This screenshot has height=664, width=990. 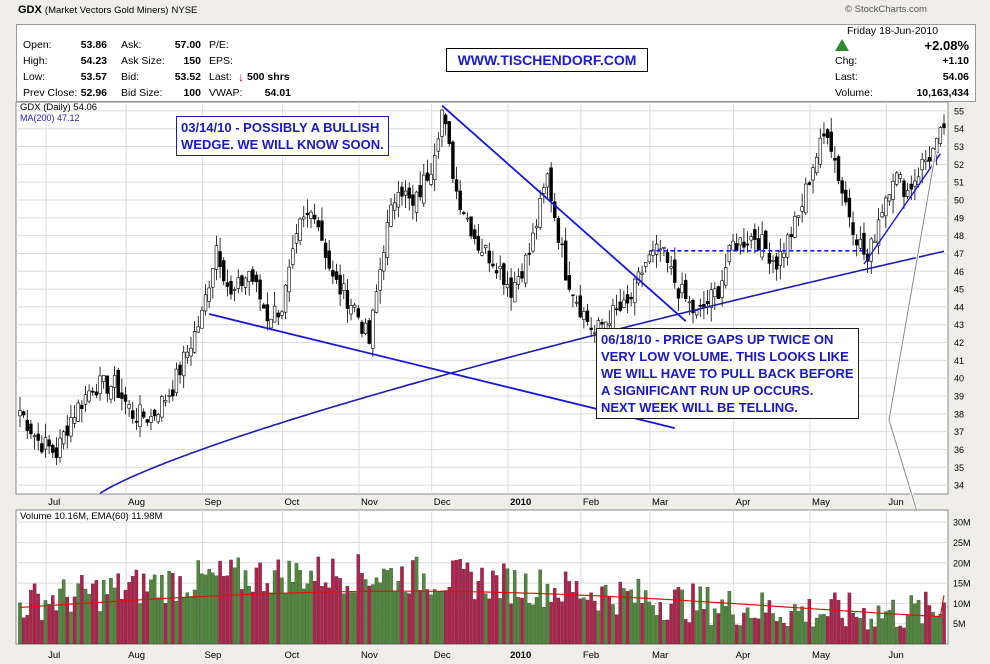 What do you see at coordinates (846, 77) in the screenshot?
I see `last-price-label: Last:` at bounding box center [846, 77].